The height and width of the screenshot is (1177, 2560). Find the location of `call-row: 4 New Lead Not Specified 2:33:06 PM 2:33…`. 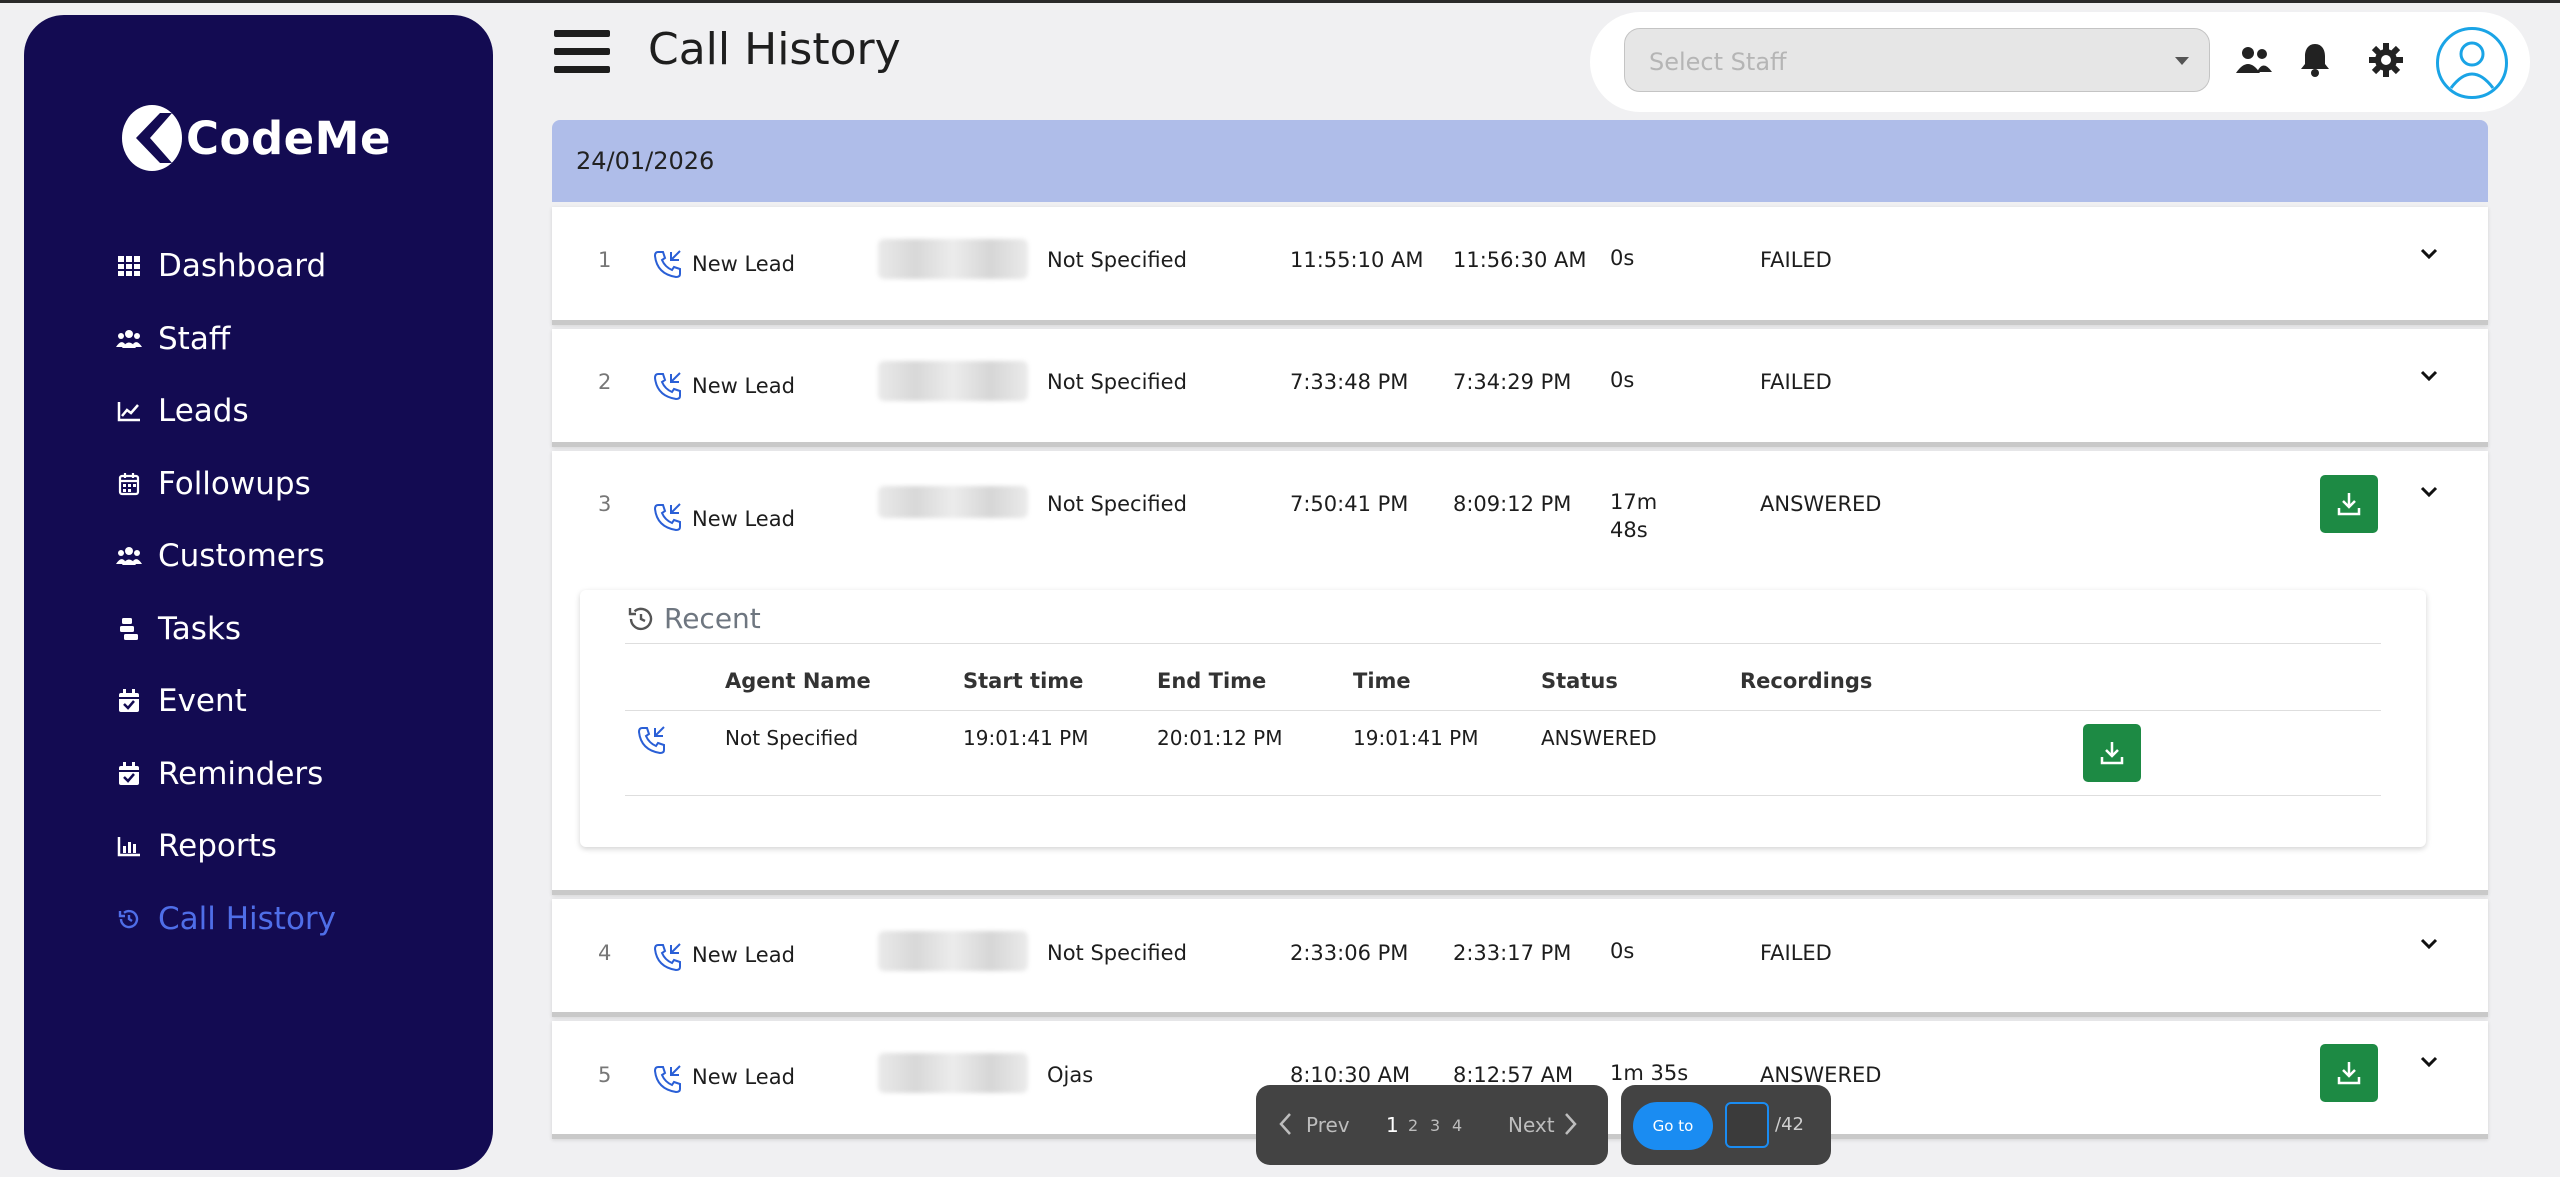

call-row: 4 New Lead Not Specified 2:33:06 PM 2:33… is located at coordinates (1520, 958).